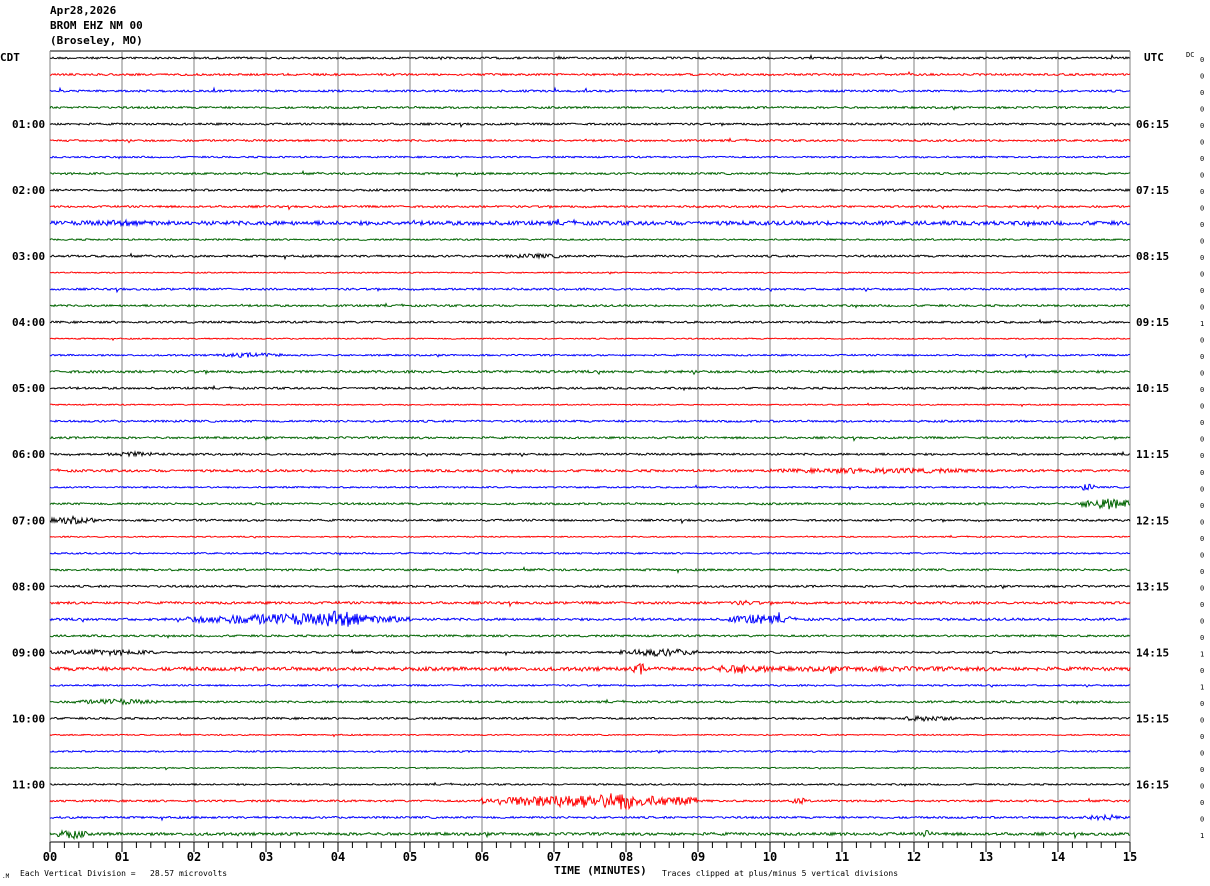 The height and width of the screenshot is (886, 1210). Describe the element at coordinates (1152, 454) in the screenshot. I see `right-hour-label: 11:15` at that location.